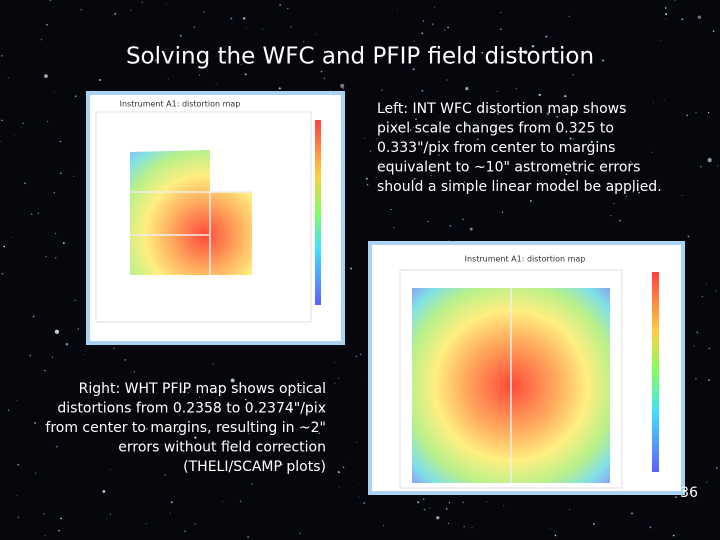 The height and width of the screenshot is (540, 720). I want to click on figure-title: Instrument A1: distortion map, so click(525, 259).